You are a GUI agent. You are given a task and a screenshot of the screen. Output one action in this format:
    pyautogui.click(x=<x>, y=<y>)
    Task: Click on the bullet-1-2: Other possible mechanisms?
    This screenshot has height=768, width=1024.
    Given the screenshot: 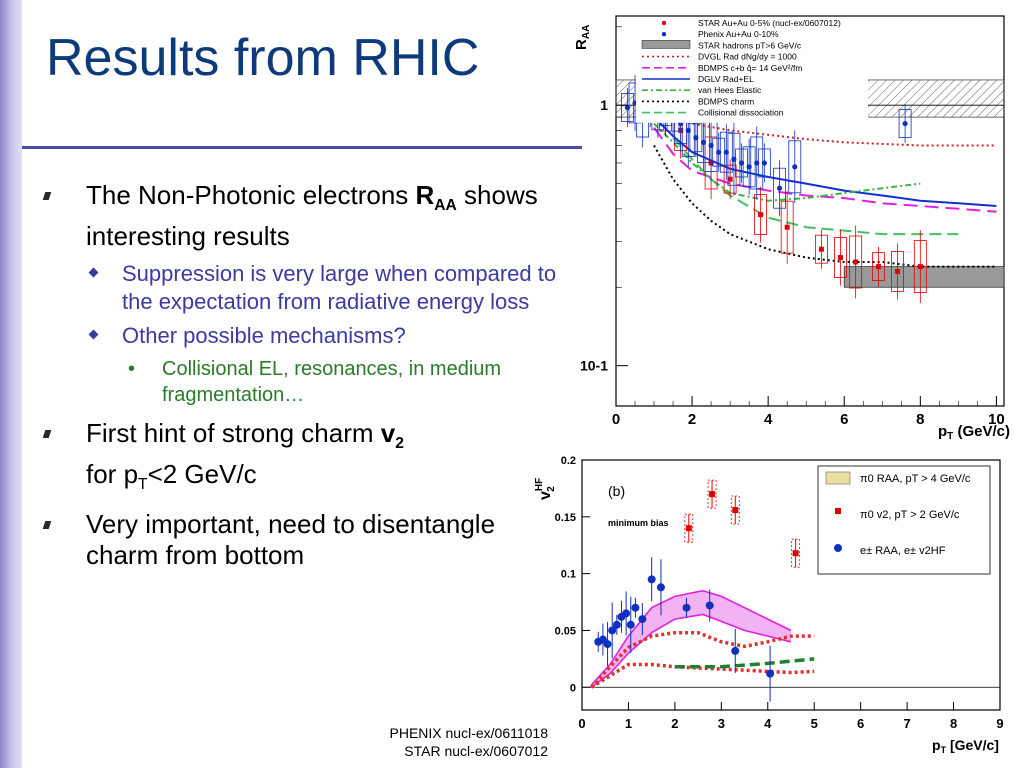 What is the action you would take?
    pyautogui.click(x=304, y=336)
    